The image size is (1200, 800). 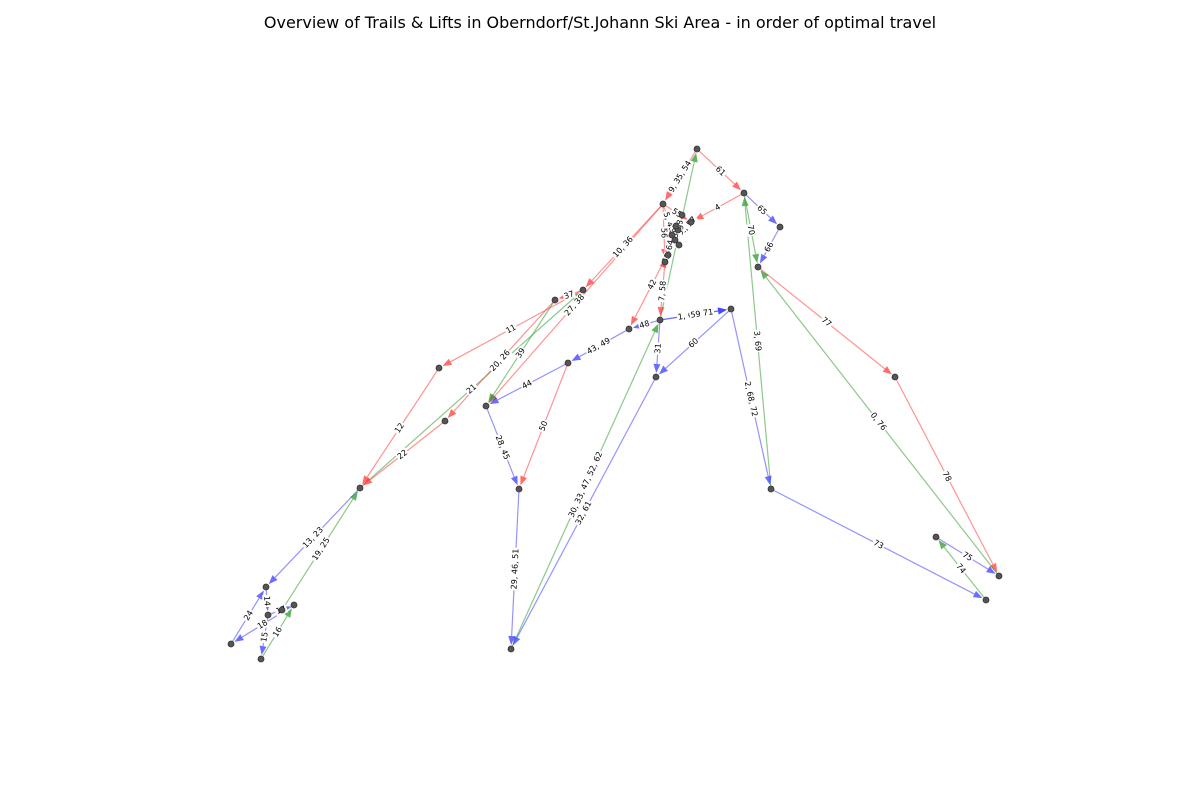 I want to click on edge-label-group: 3, 69, so click(x=757, y=341).